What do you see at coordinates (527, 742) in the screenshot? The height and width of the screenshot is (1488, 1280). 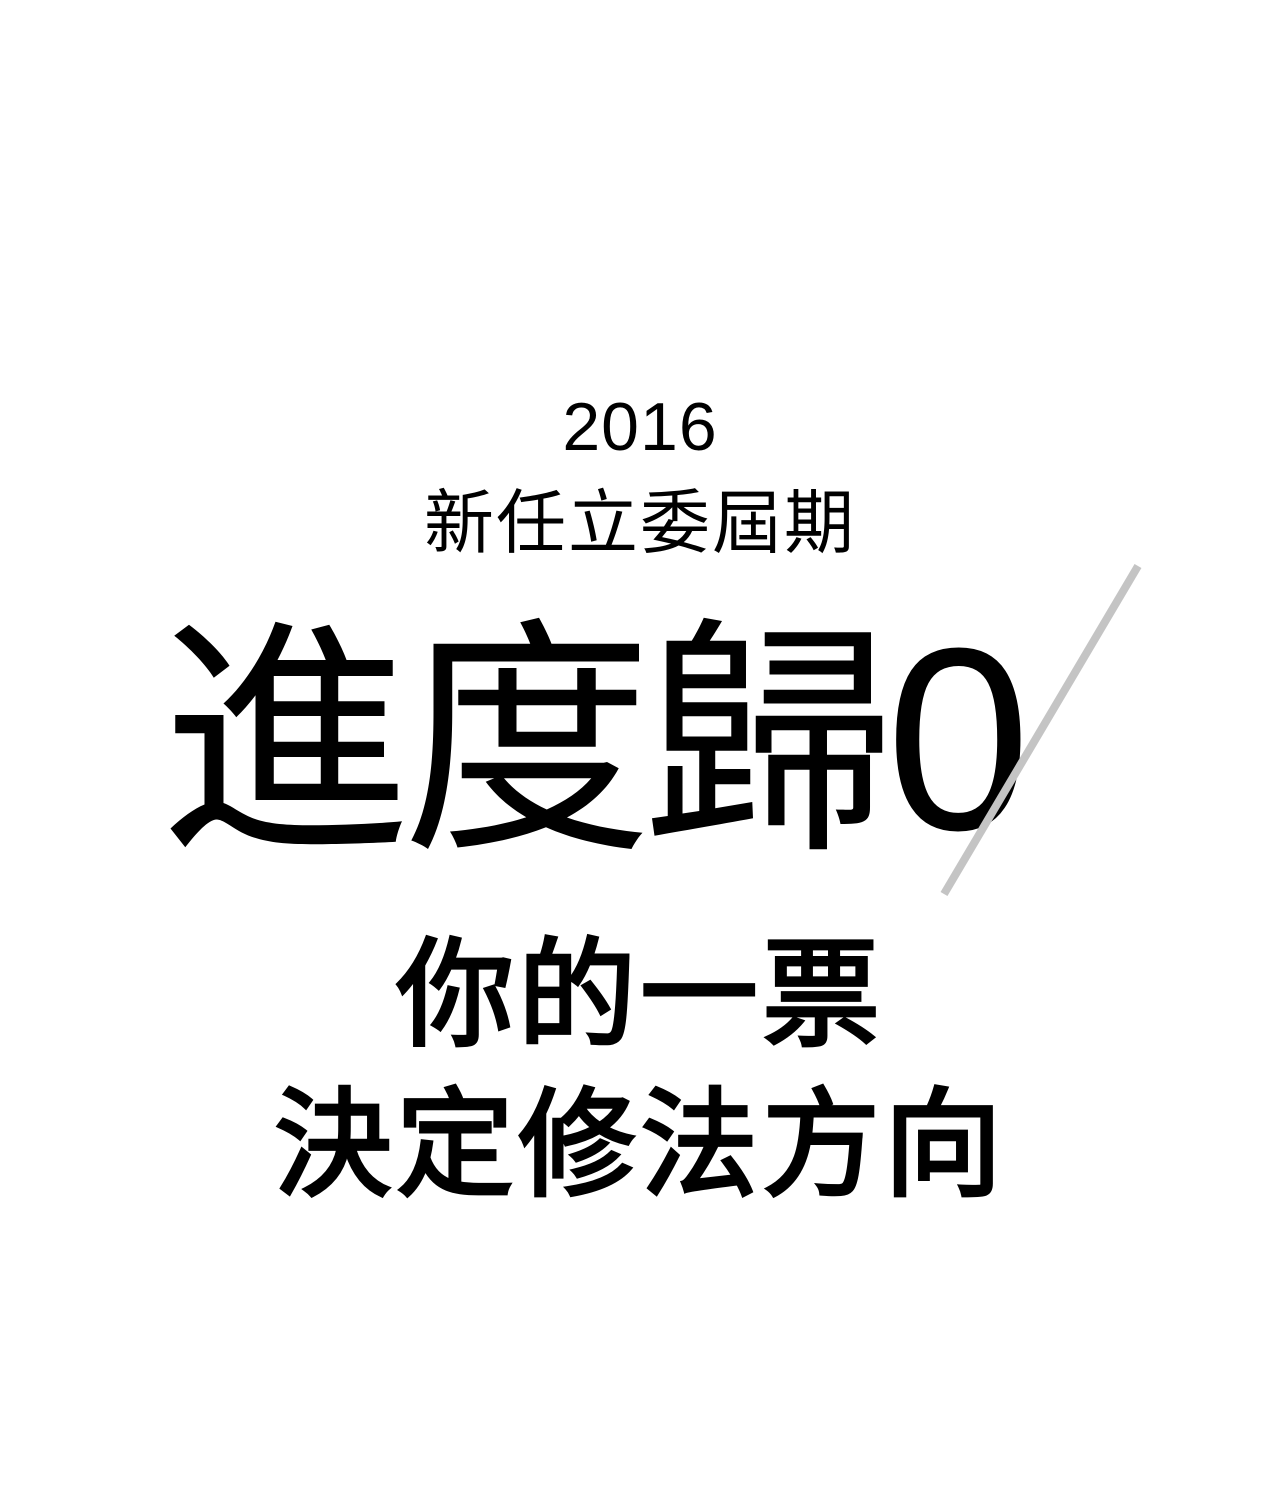 I see `headline-text: 進度歸` at bounding box center [527, 742].